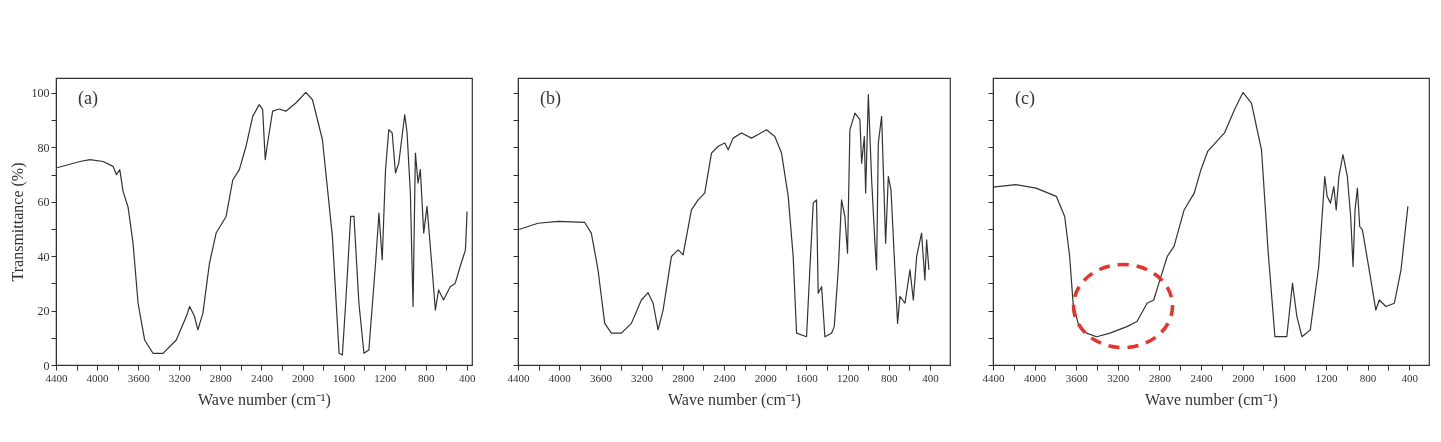  Describe the element at coordinates (43, 202) in the screenshot. I see `y-tick-label: 60` at that location.